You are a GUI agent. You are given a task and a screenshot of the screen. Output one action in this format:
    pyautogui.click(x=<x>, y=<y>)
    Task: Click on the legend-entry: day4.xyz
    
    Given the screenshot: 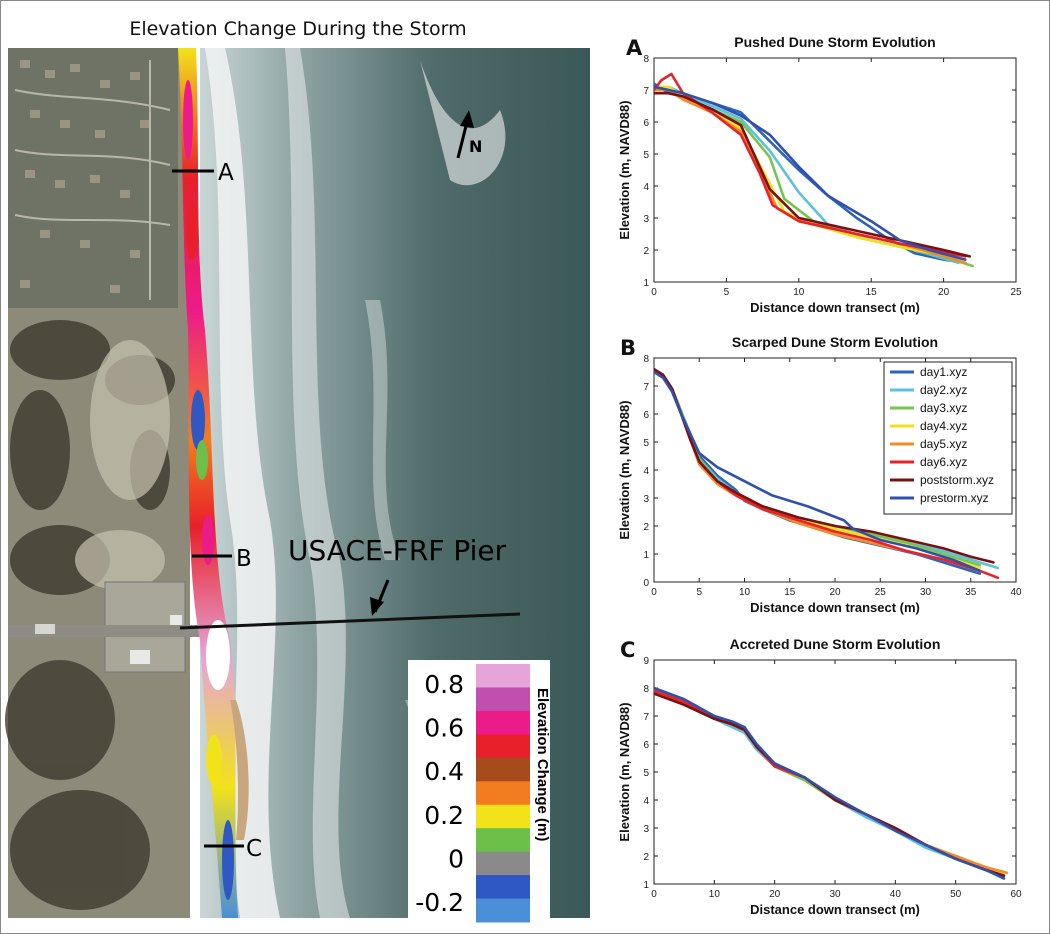 What is the action you would take?
    pyautogui.click(x=943, y=426)
    